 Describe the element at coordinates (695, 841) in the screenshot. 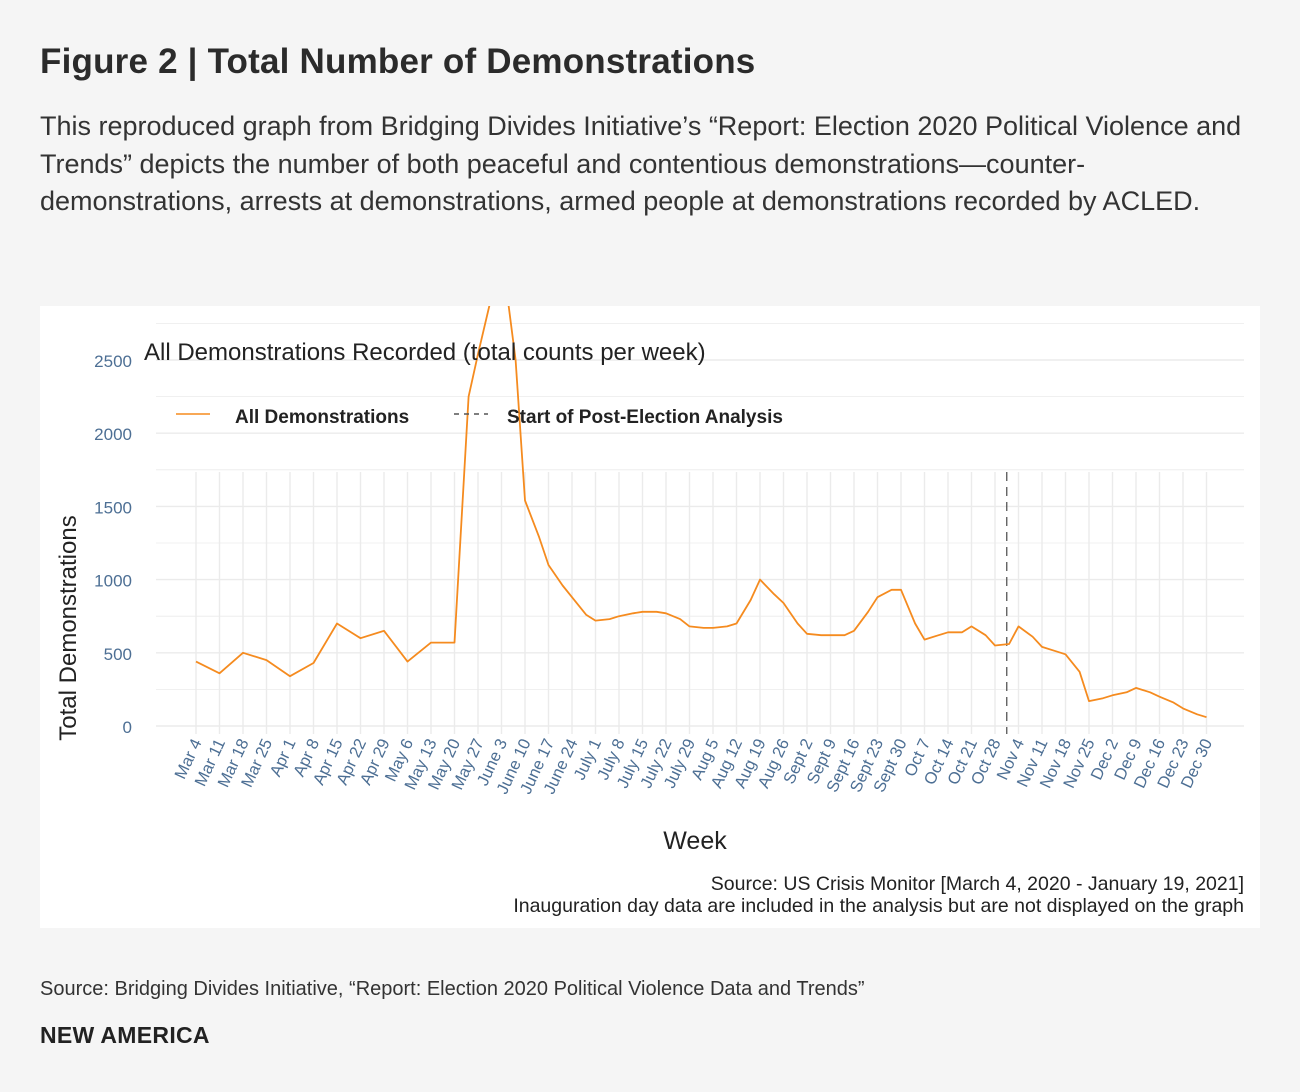

I see `x-axis-label: Week` at that location.